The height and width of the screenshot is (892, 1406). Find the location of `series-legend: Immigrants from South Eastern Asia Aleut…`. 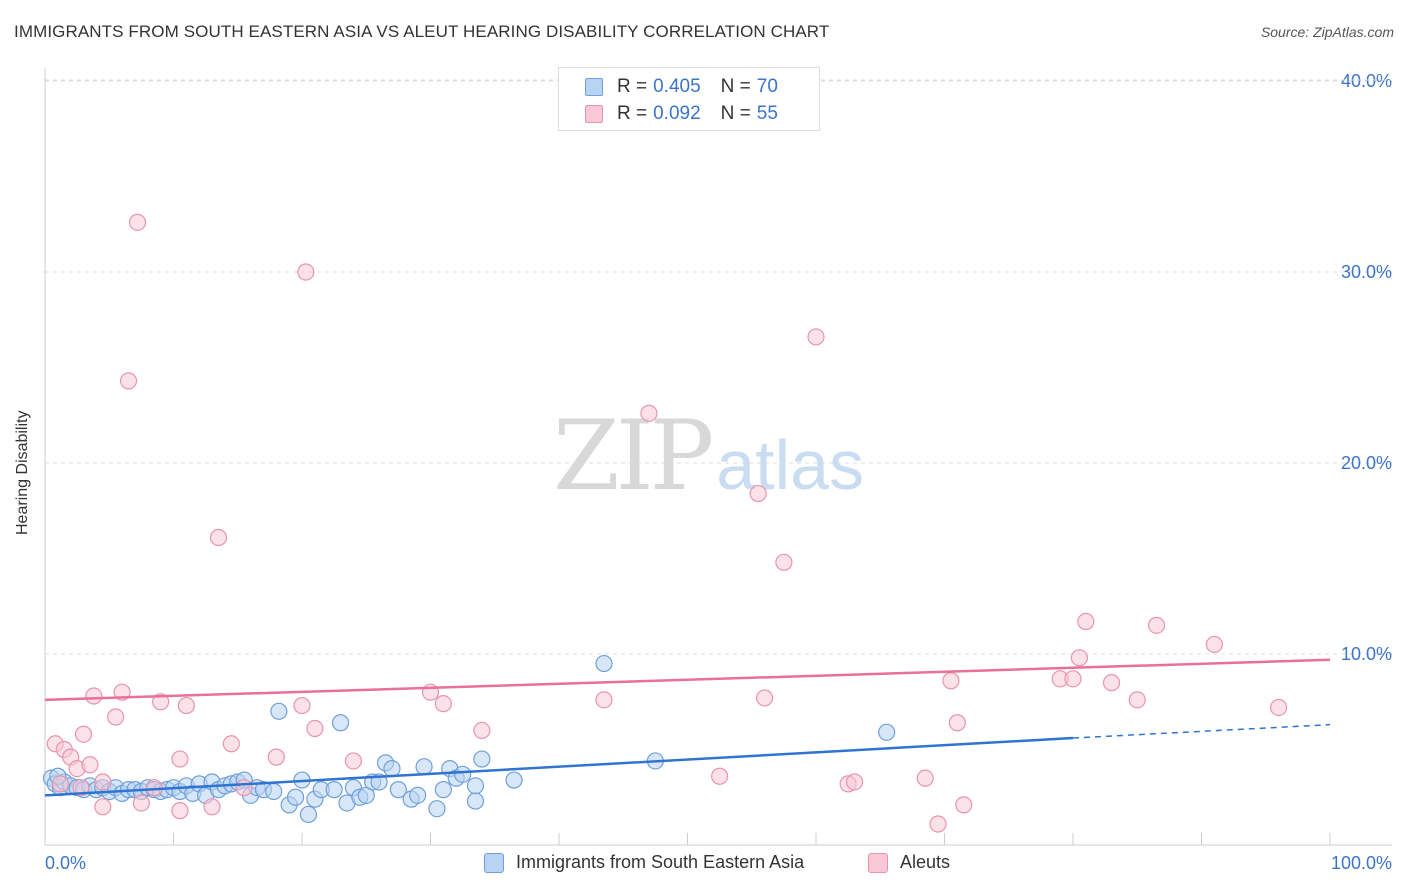

series-legend: Immigrants from South Eastern Asia Aleut… is located at coordinates (703, 865).